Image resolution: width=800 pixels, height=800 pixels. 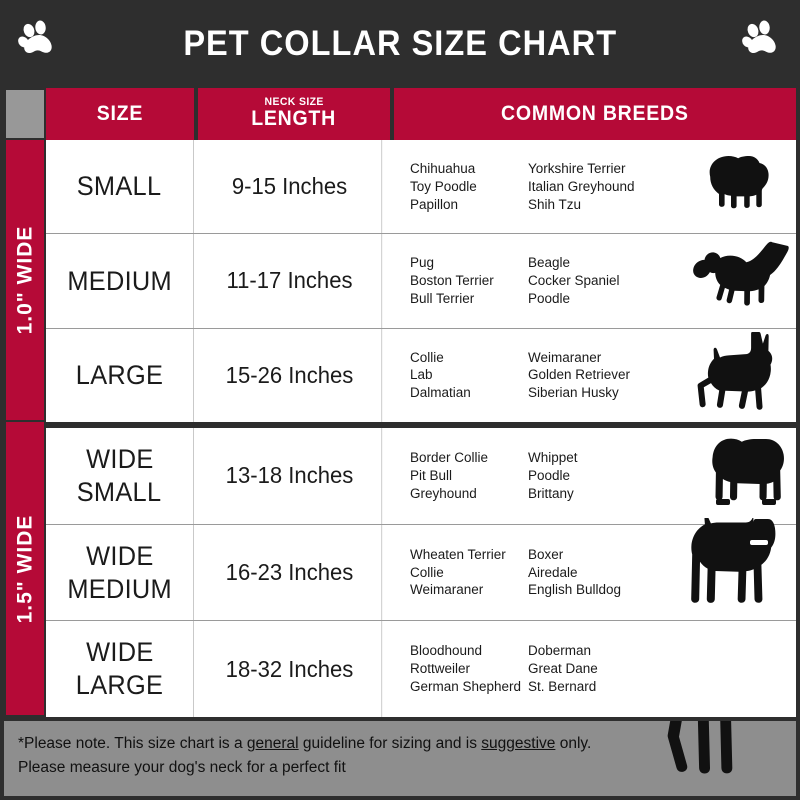 I want to click on cell-size: WIDE SMALL, so click(x=120, y=476).